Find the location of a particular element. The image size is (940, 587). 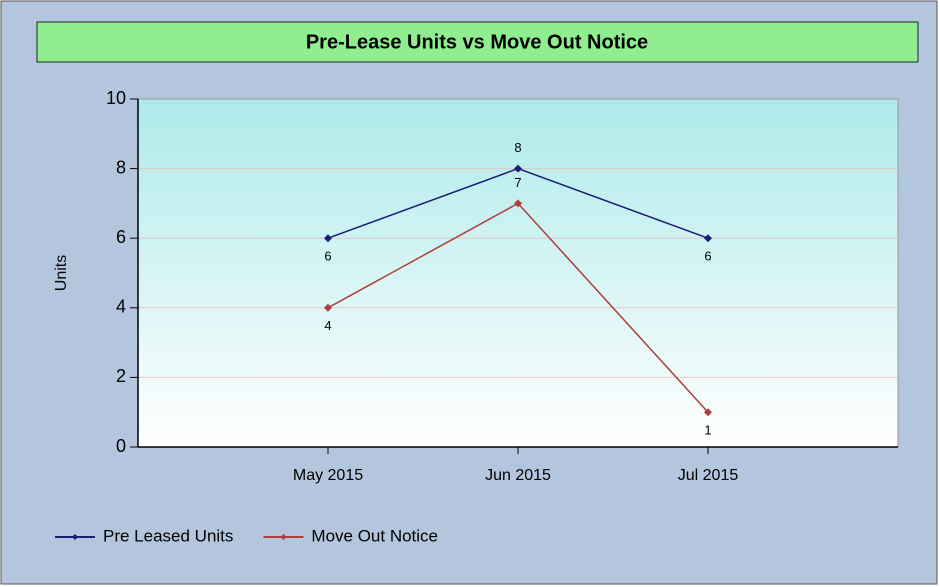

data-label: 8 is located at coordinates (517, 147).